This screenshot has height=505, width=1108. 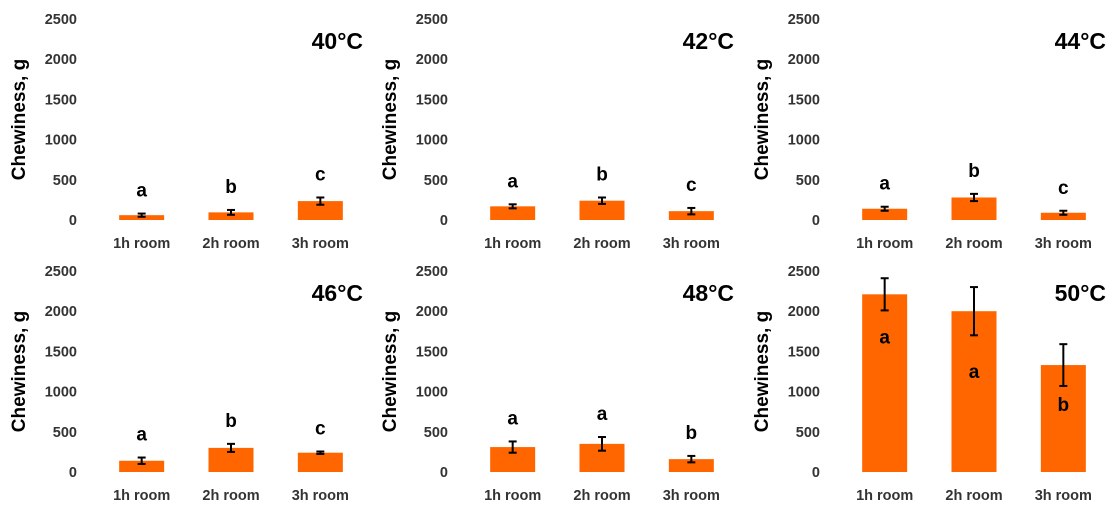 What do you see at coordinates (337, 293) in the screenshot?
I see `panel-title: 46°C` at bounding box center [337, 293].